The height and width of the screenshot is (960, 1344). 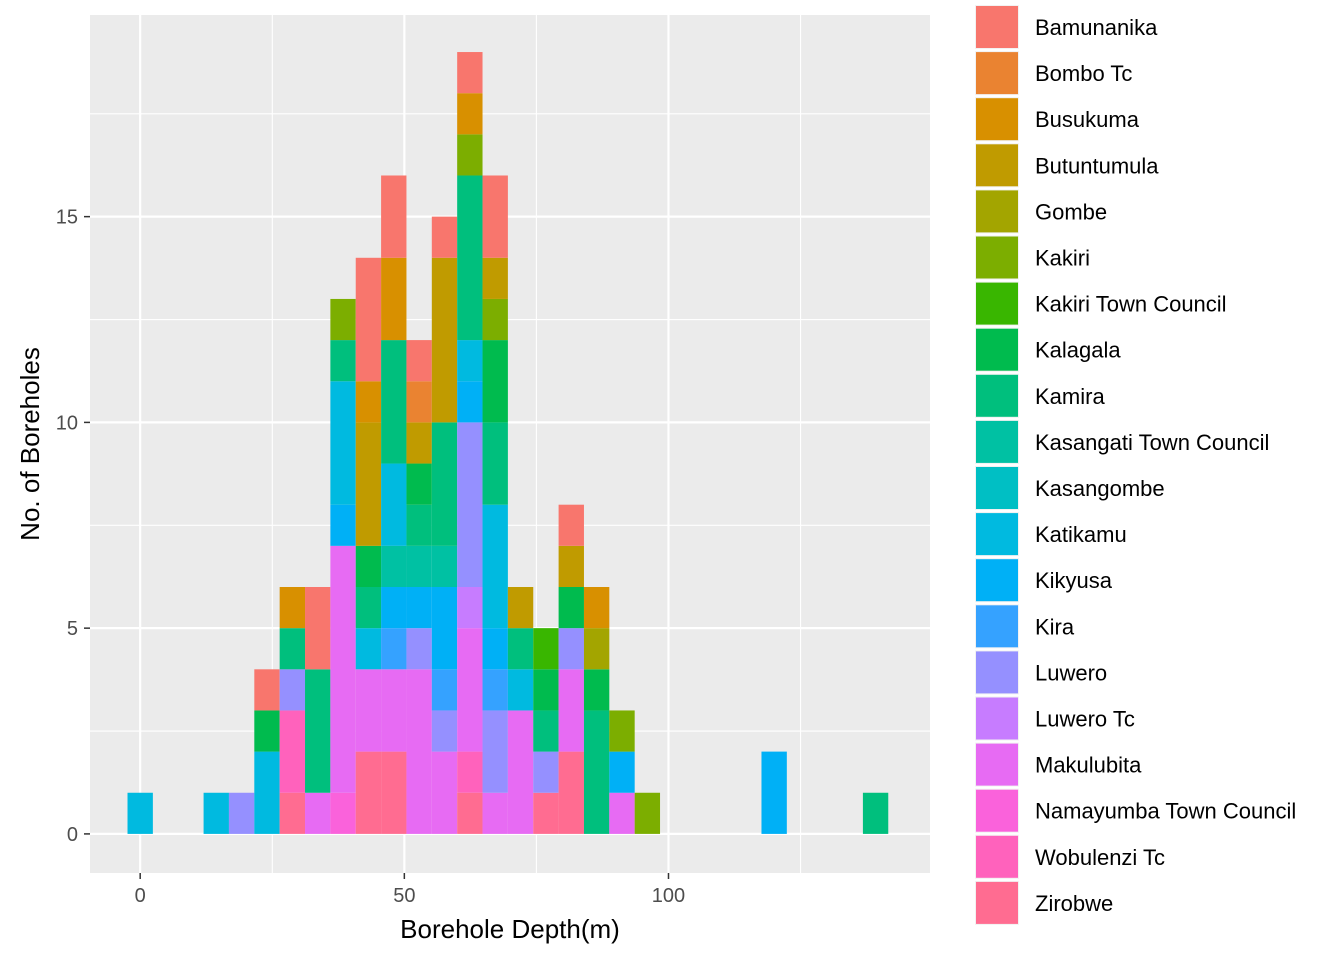 What do you see at coordinates (1083, 73) in the screenshot?
I see `legend-label: Bombo Tc` at bounding box center [1083, 73].